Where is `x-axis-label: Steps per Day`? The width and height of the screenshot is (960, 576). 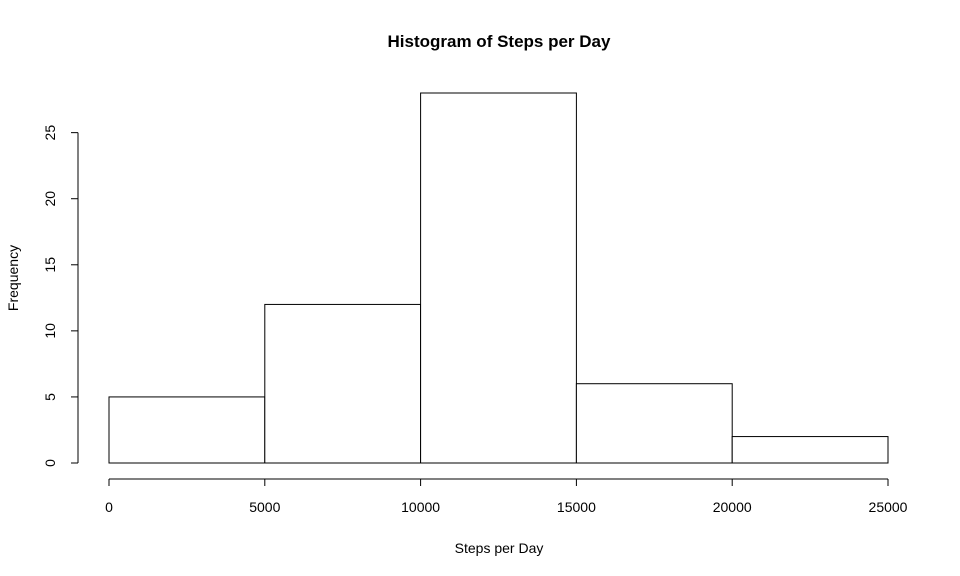
x-axis-label: Steps per Day is located at coordinates (499, 548).